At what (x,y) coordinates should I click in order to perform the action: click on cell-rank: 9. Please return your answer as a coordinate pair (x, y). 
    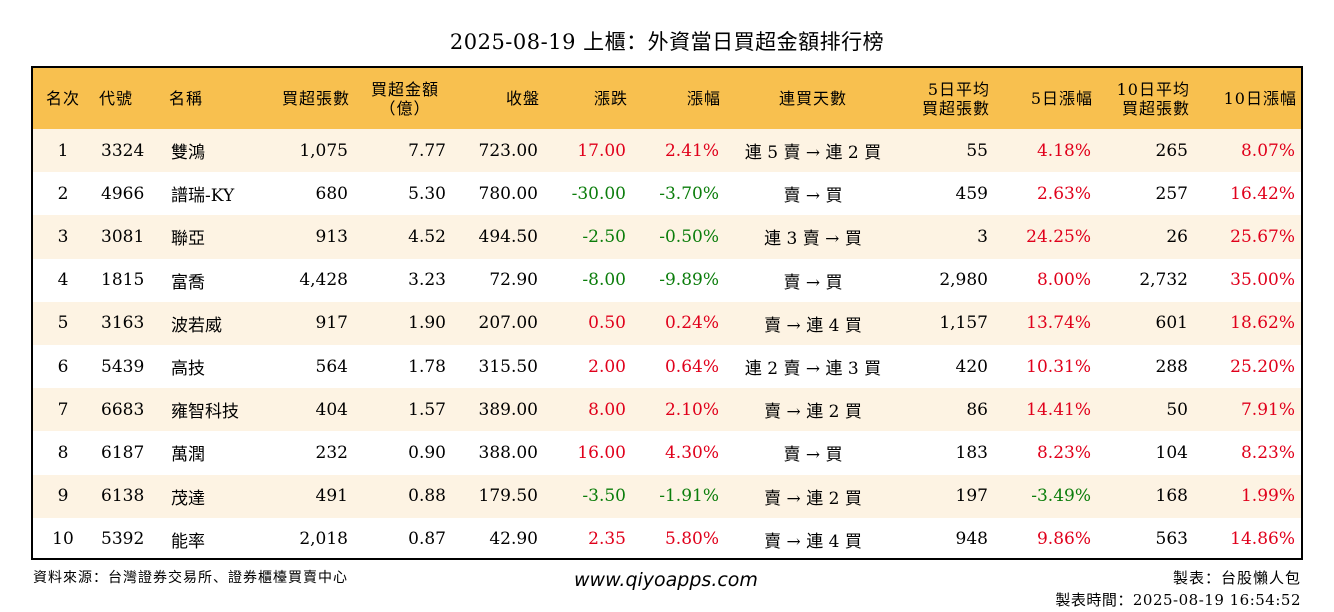
    Looking at the image, I should click on (63, 496).